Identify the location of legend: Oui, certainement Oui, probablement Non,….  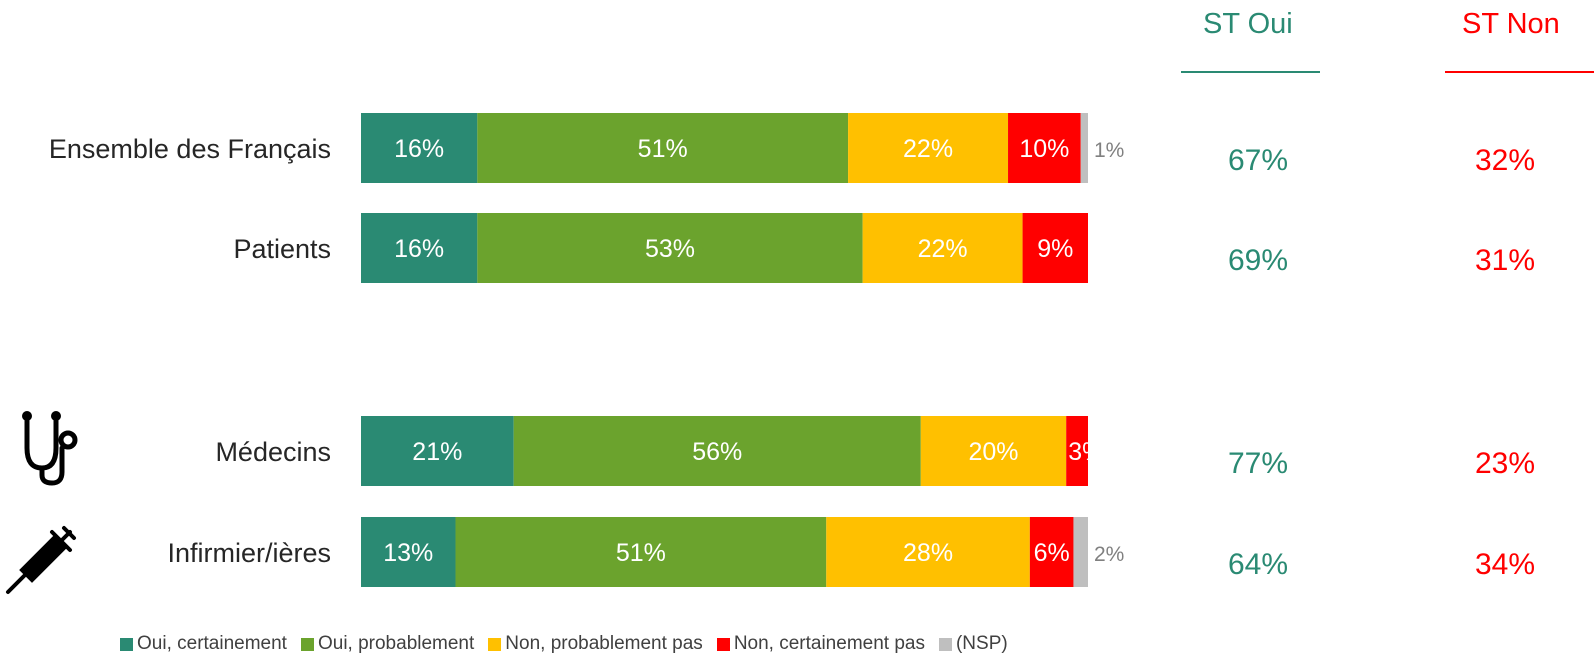
(571, 644).